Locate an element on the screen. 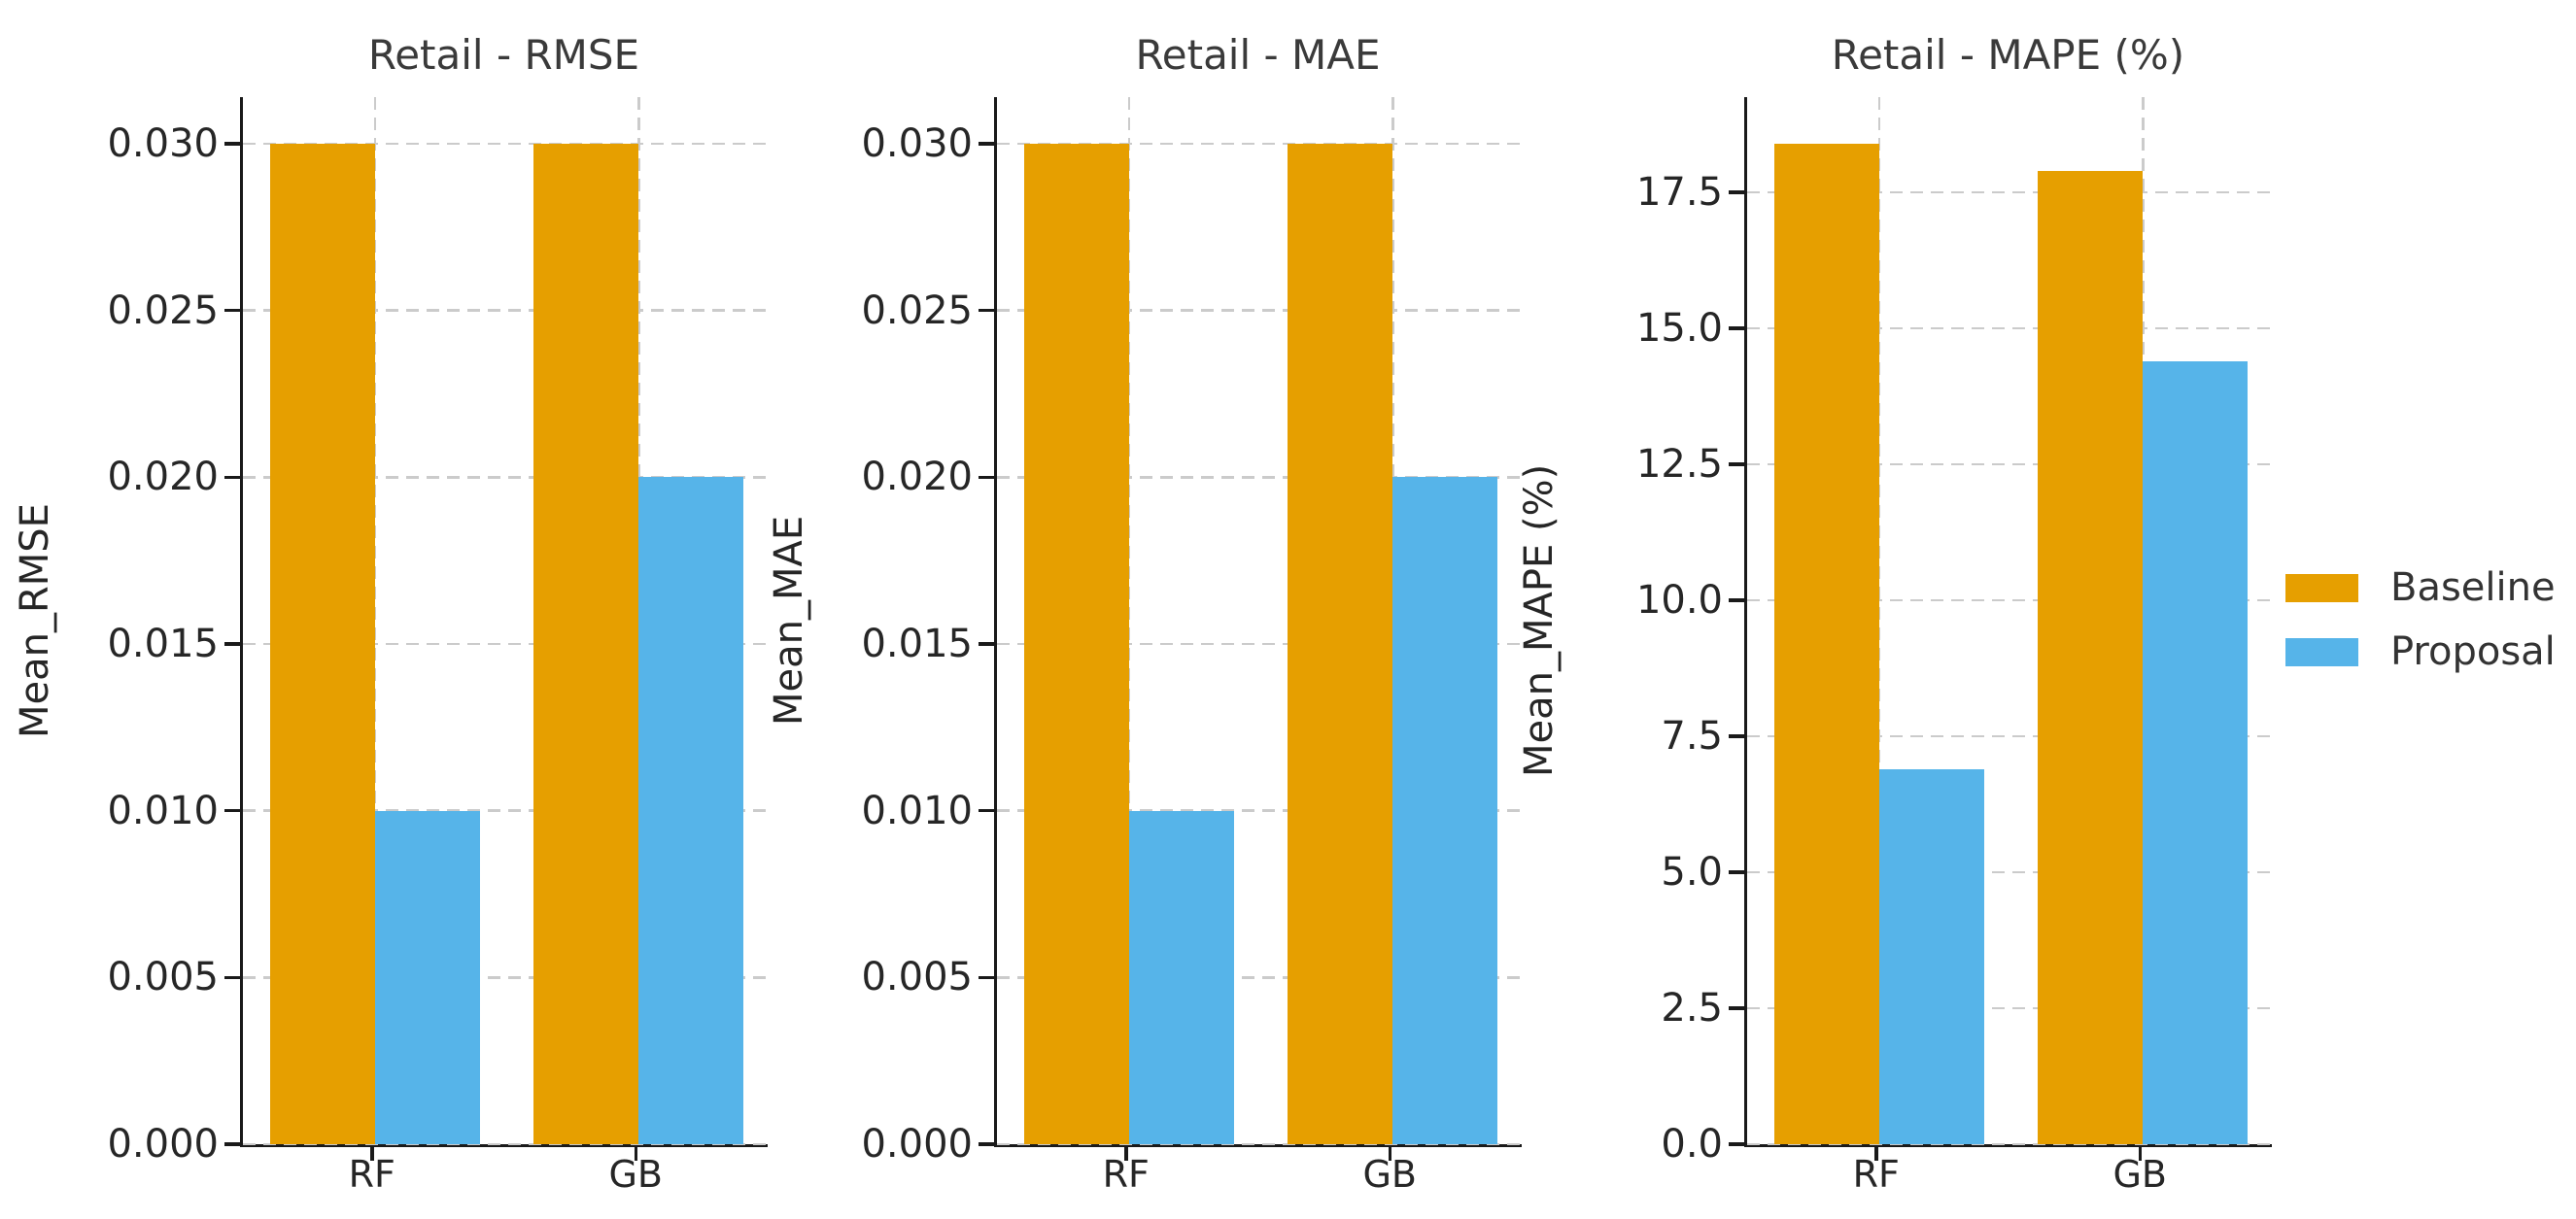 The width and height of the screenshot is (2576, 1219). y-axis-label: Mean_RMSE is located at coordinates (35, 620).